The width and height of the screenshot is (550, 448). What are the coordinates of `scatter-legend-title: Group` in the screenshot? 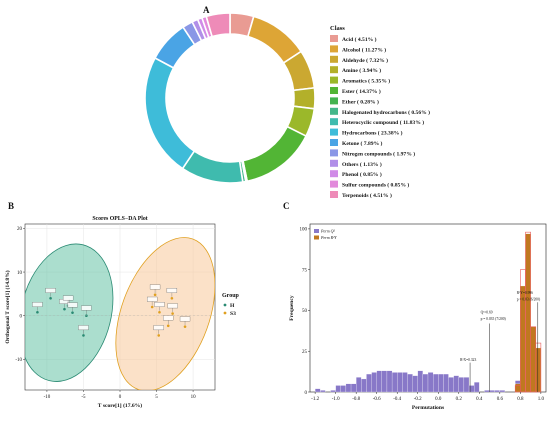 It's located at (231, 296).